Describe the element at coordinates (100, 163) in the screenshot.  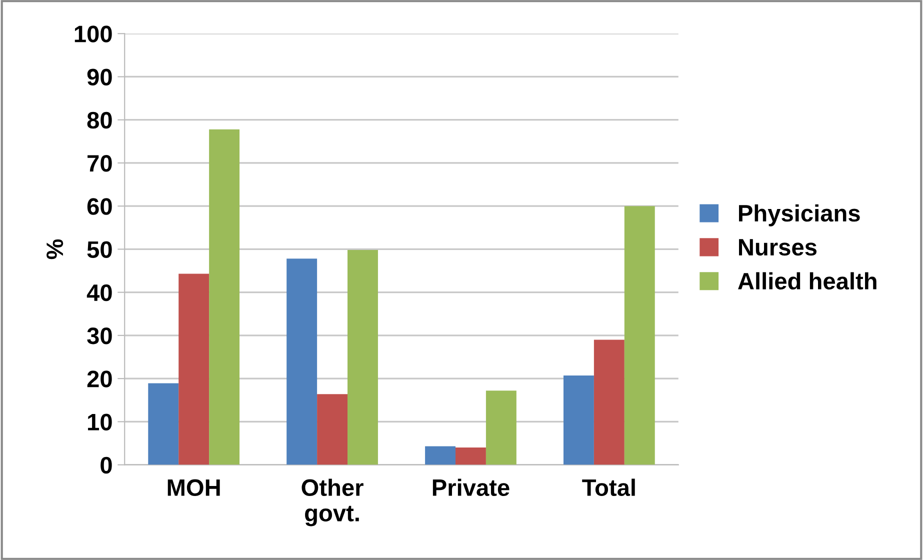
I see `y-tick-label: 70` at that location.